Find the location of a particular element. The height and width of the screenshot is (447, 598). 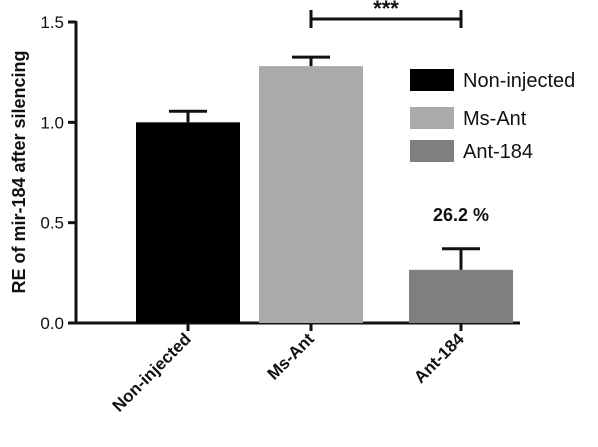

y-tick-label: 0.5 is located at coordinates (52, 223).